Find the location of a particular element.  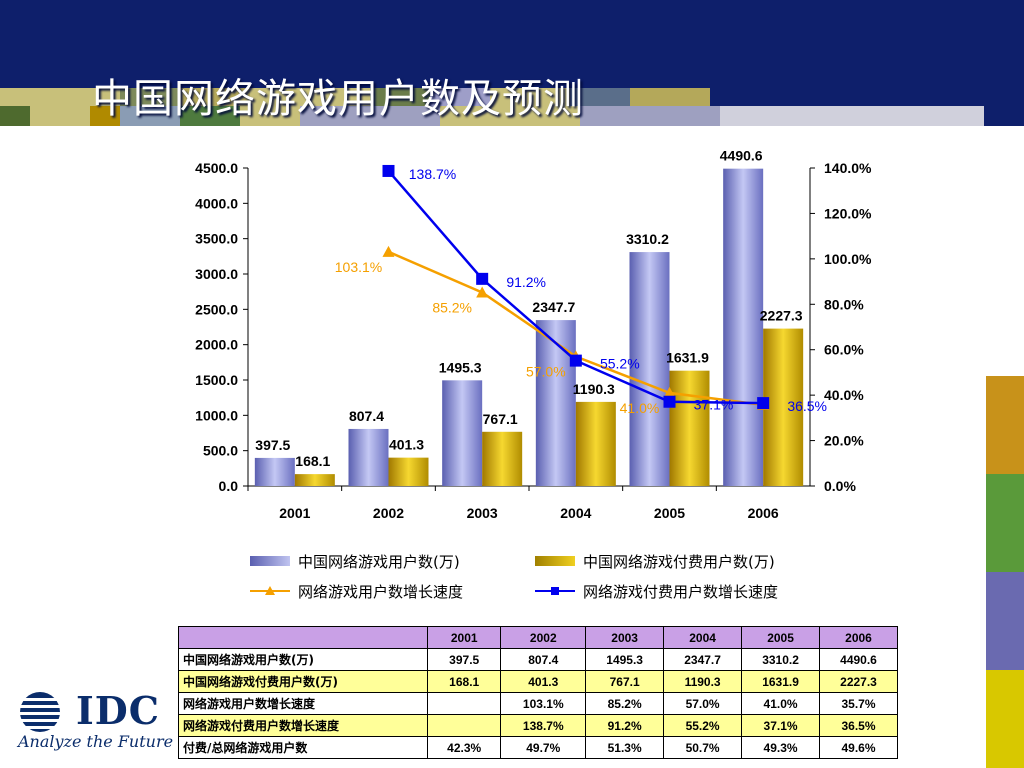

table-header-cell is located at coordinates (303, 637).